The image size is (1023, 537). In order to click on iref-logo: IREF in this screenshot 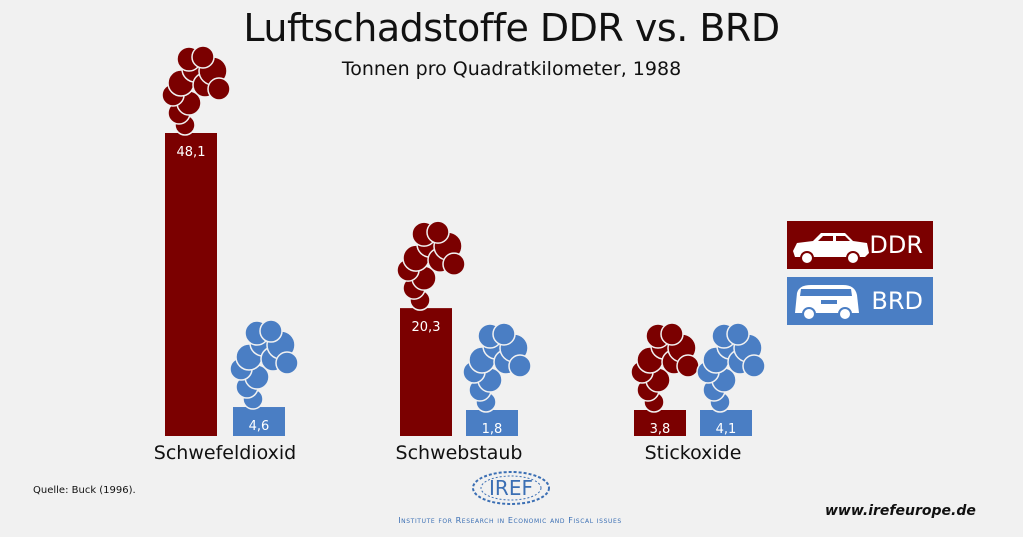, I will do `click(511, 488)`.